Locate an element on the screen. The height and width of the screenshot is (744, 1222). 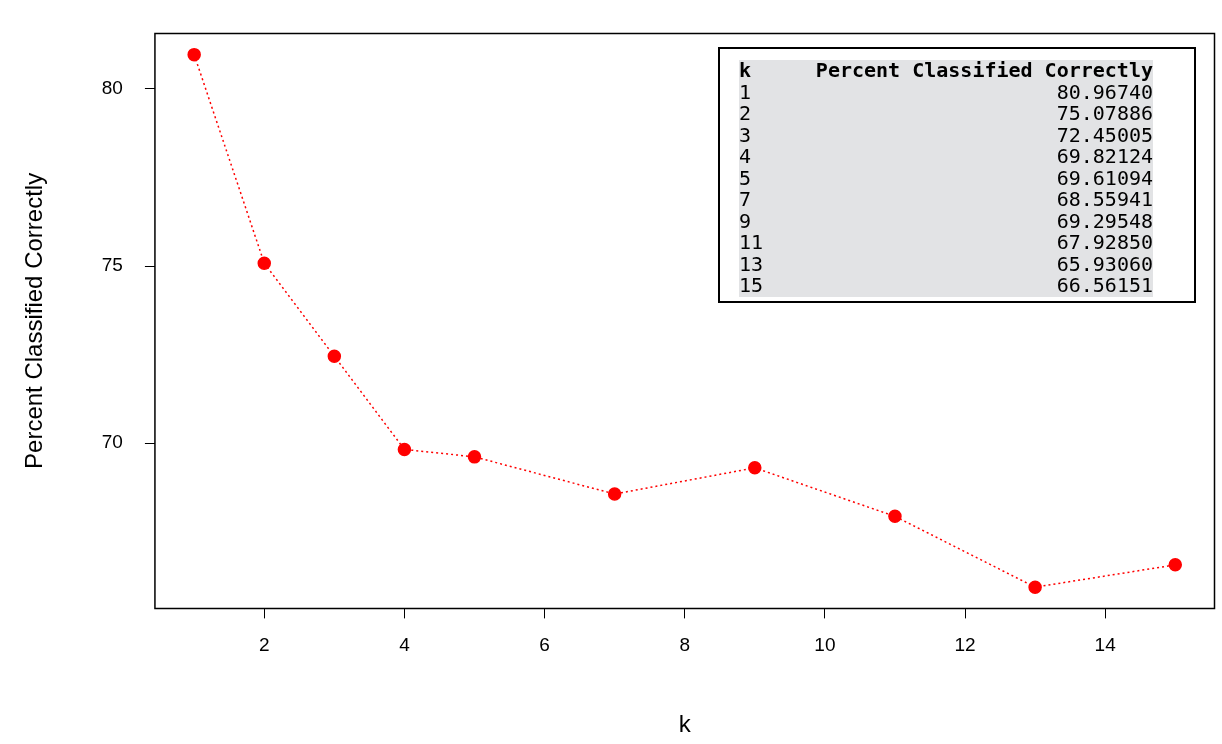
annotation: 7 is located at coordinates (746, 199).